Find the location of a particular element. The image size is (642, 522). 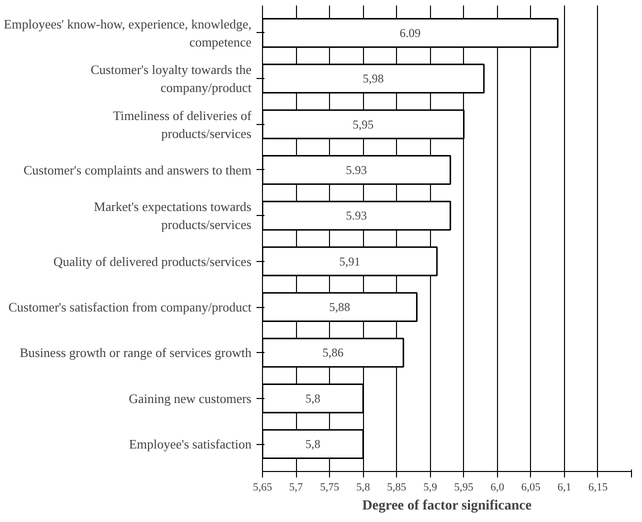

x-tick-label: 5,8 is located at coordinates (363, 488).